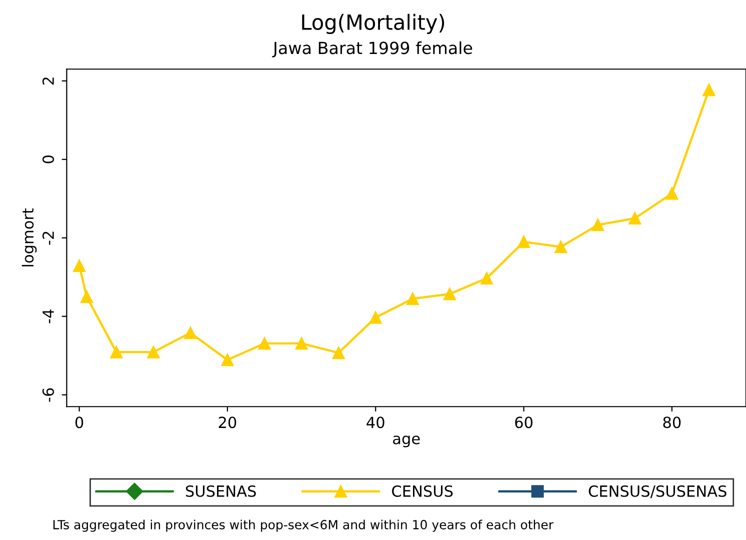 The image size is (746, 540). I want to click on x-tick-label: 60, so click(523, 422).